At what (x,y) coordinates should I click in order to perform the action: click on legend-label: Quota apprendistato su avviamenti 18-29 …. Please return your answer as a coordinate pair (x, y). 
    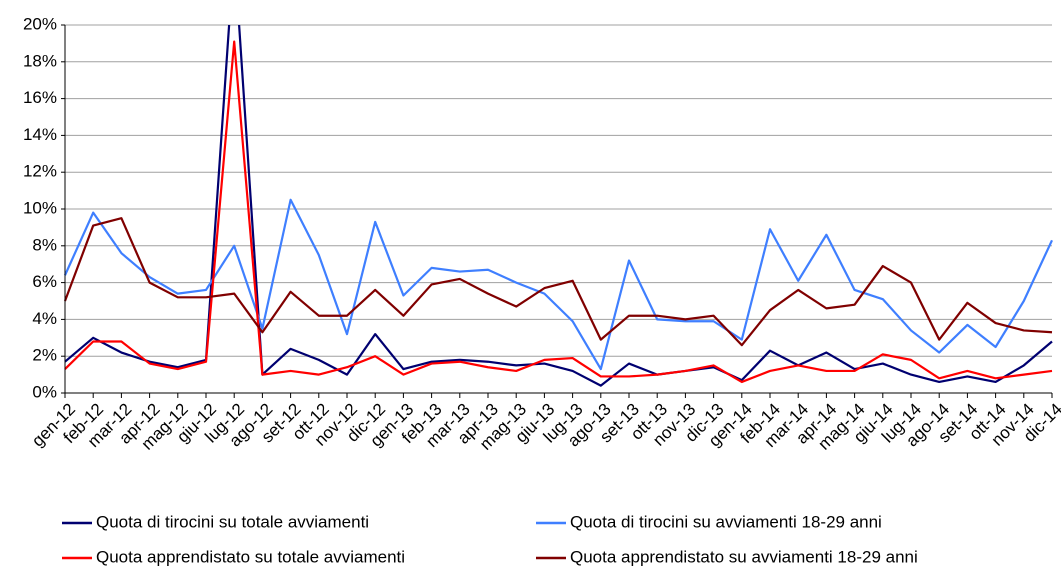
    Looking at the image, I should click on (744, 556).